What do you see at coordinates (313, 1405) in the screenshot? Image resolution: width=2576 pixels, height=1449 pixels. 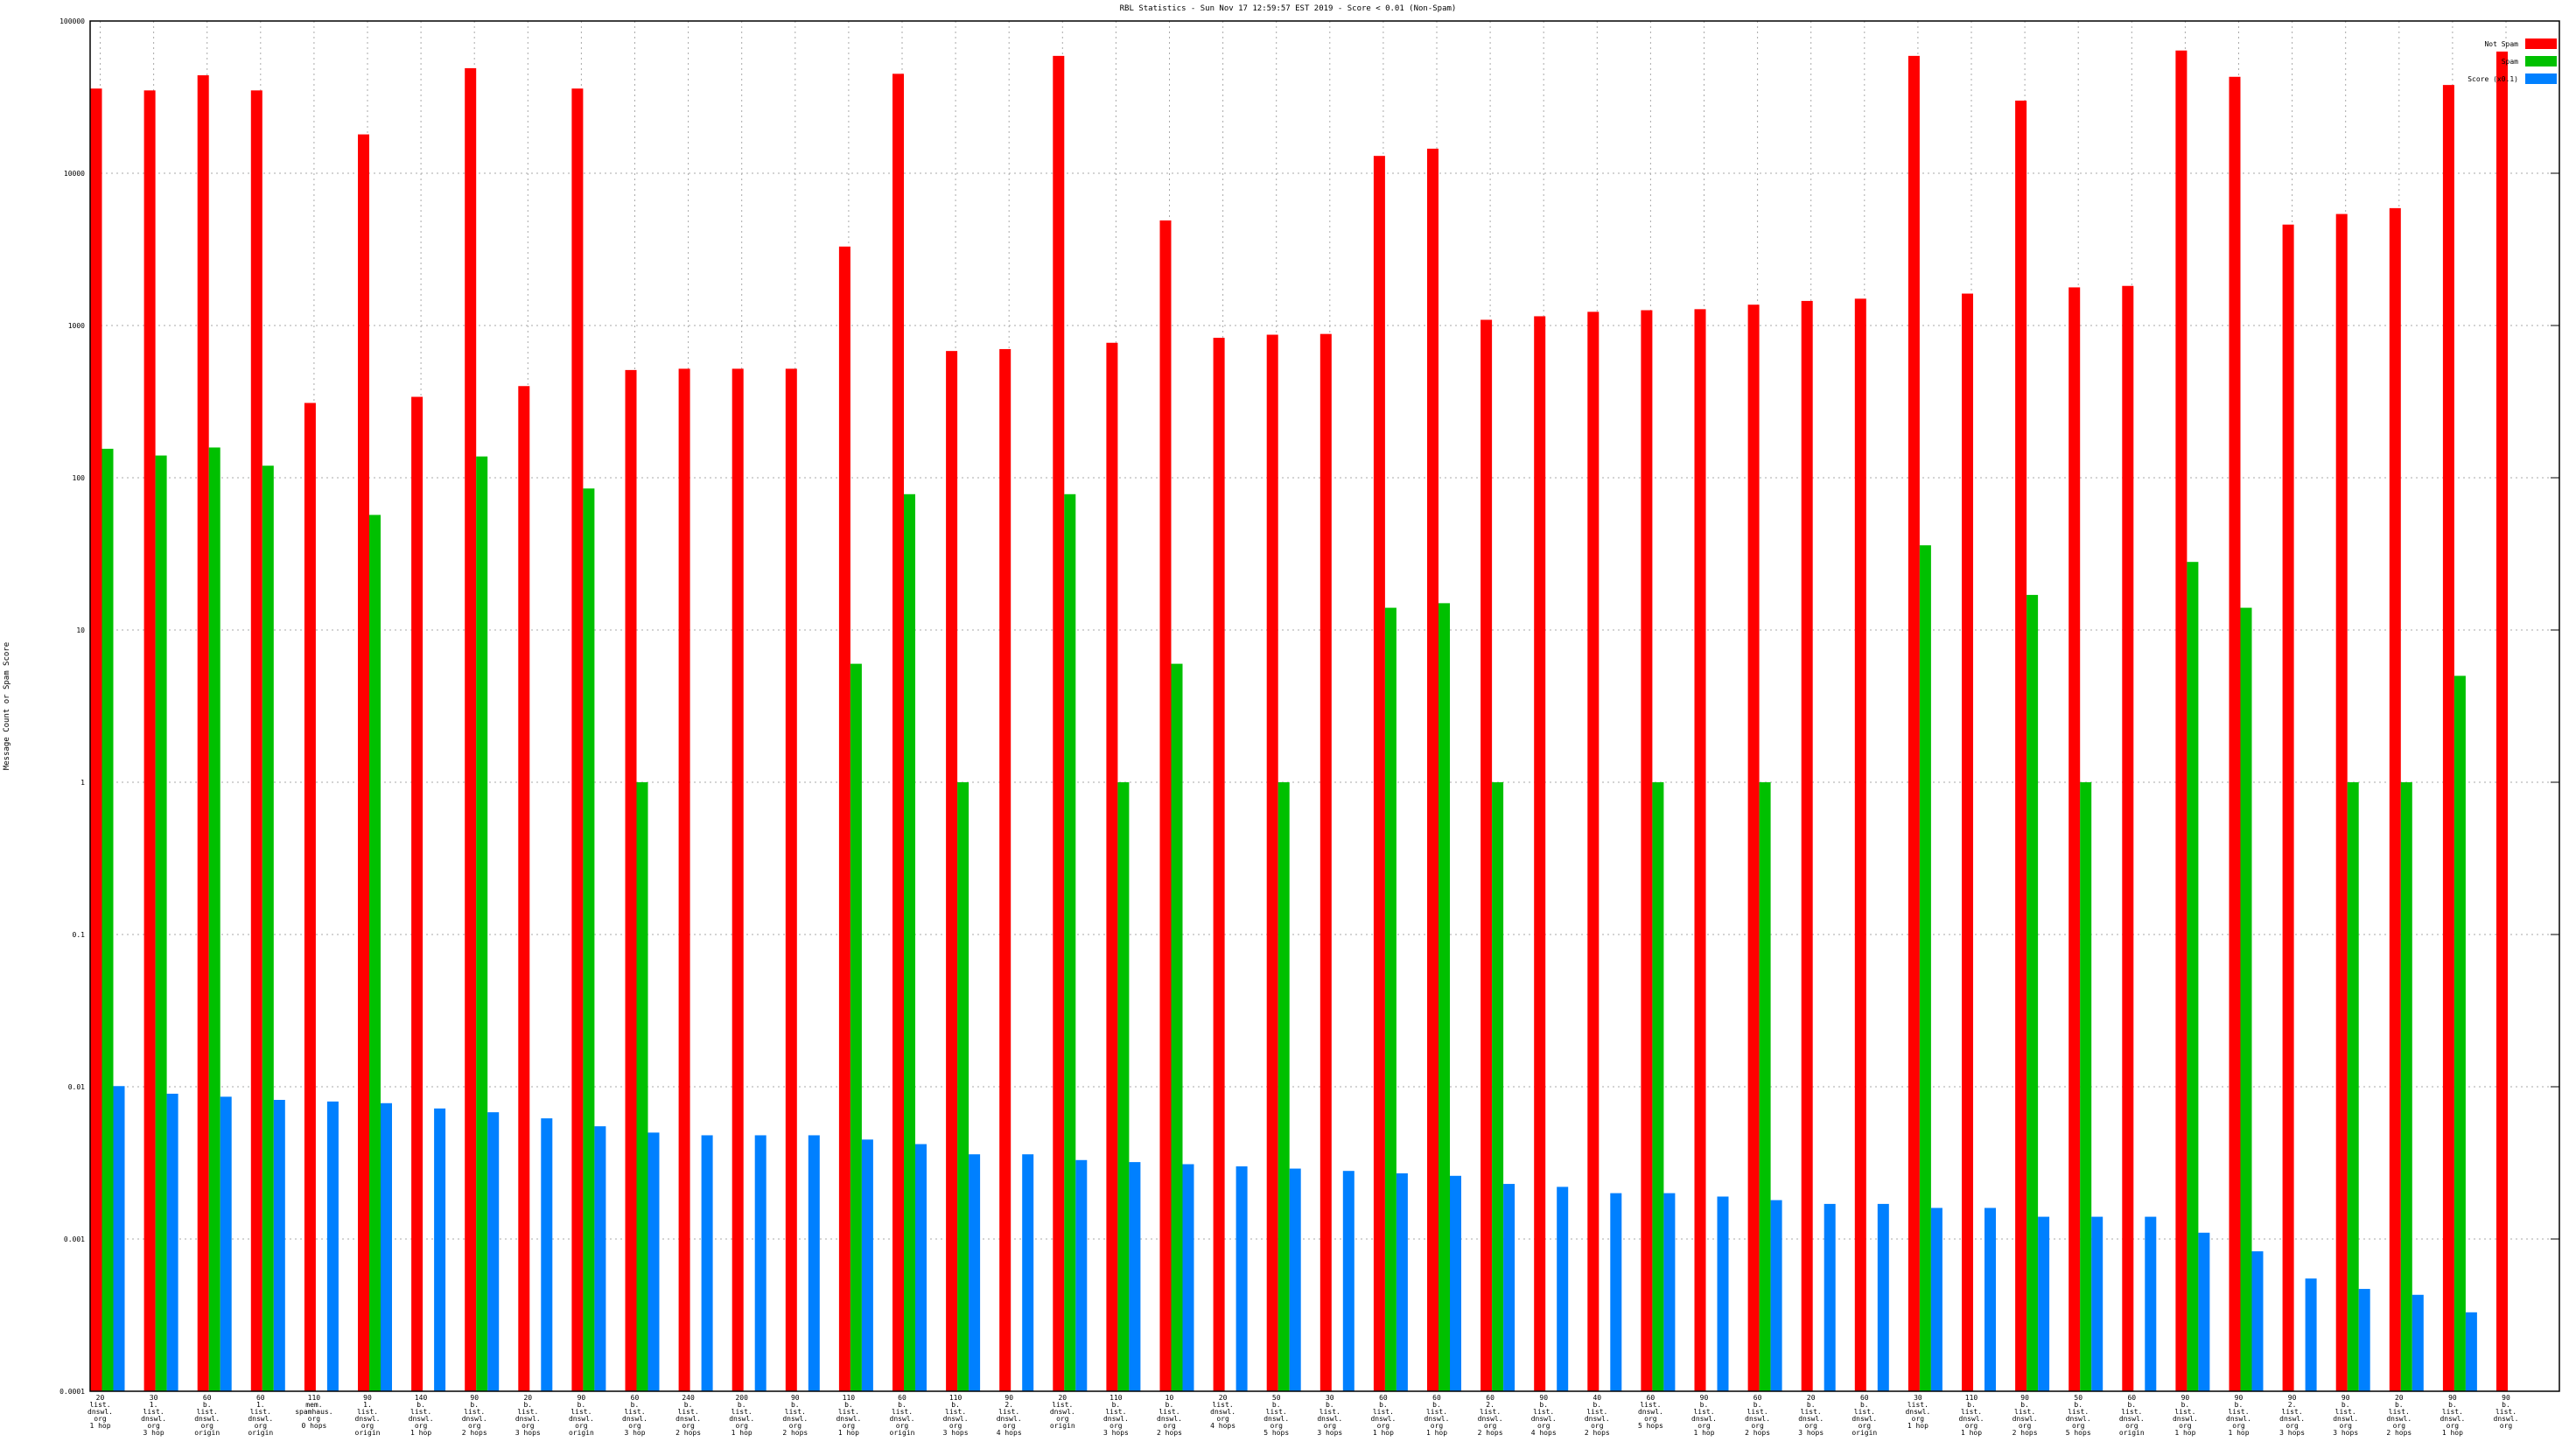 I see `x-tick-label-line: mem.` at bounding box center [313, 1405].